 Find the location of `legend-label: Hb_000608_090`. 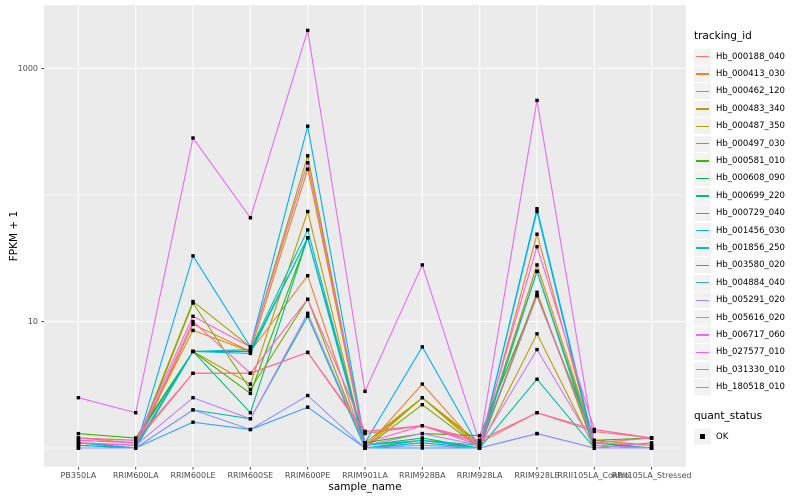

legend-label: Hb_000608_090 is located at coordinates (750, 178).